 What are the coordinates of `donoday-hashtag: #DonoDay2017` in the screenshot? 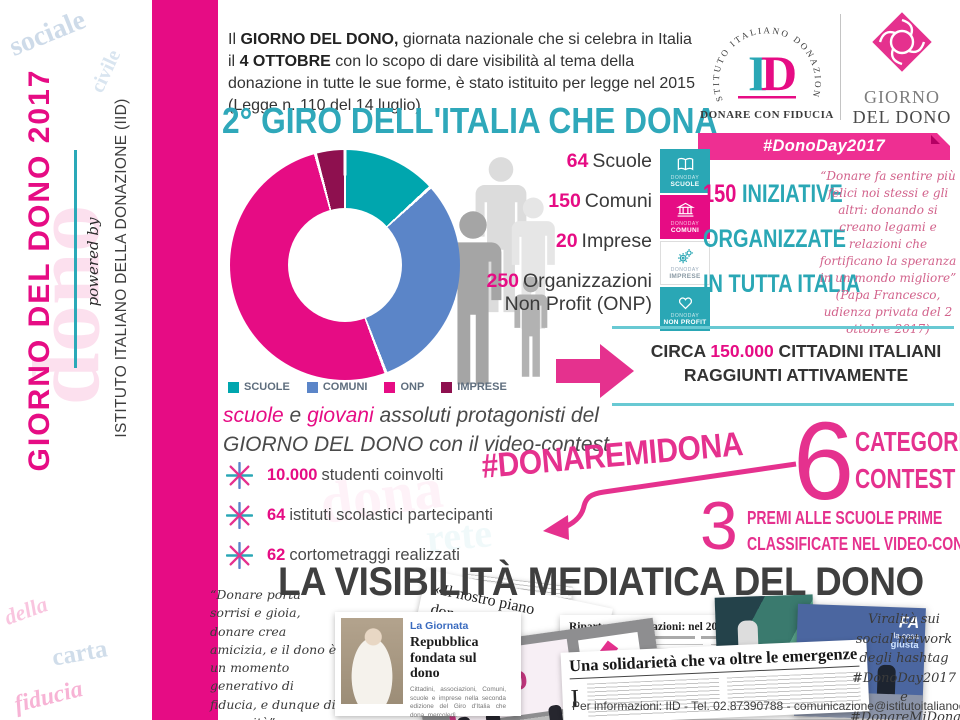 It's located at (824, 146).